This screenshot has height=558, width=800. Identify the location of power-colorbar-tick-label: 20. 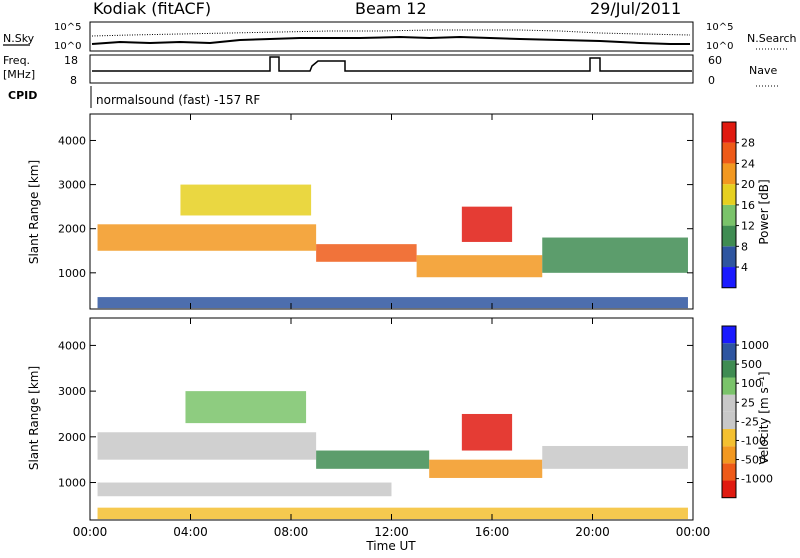
(748, 184).